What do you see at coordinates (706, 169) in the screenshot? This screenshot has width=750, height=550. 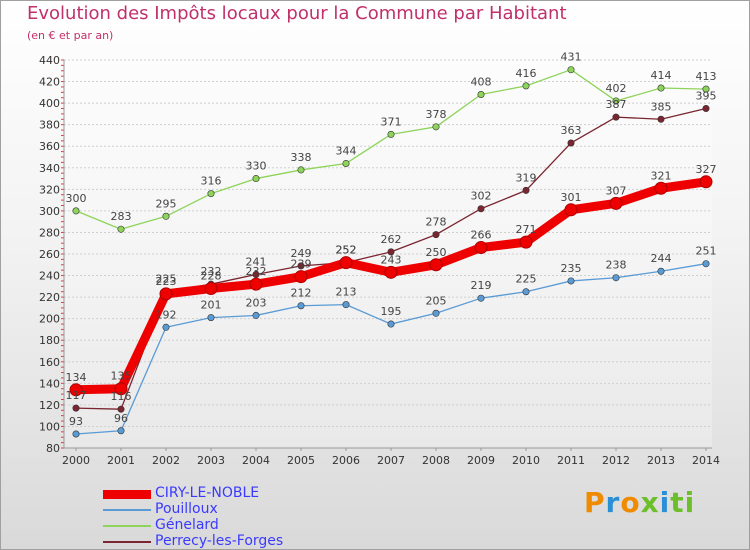 I see `data-label: 327` at bounding box center [706, 169].